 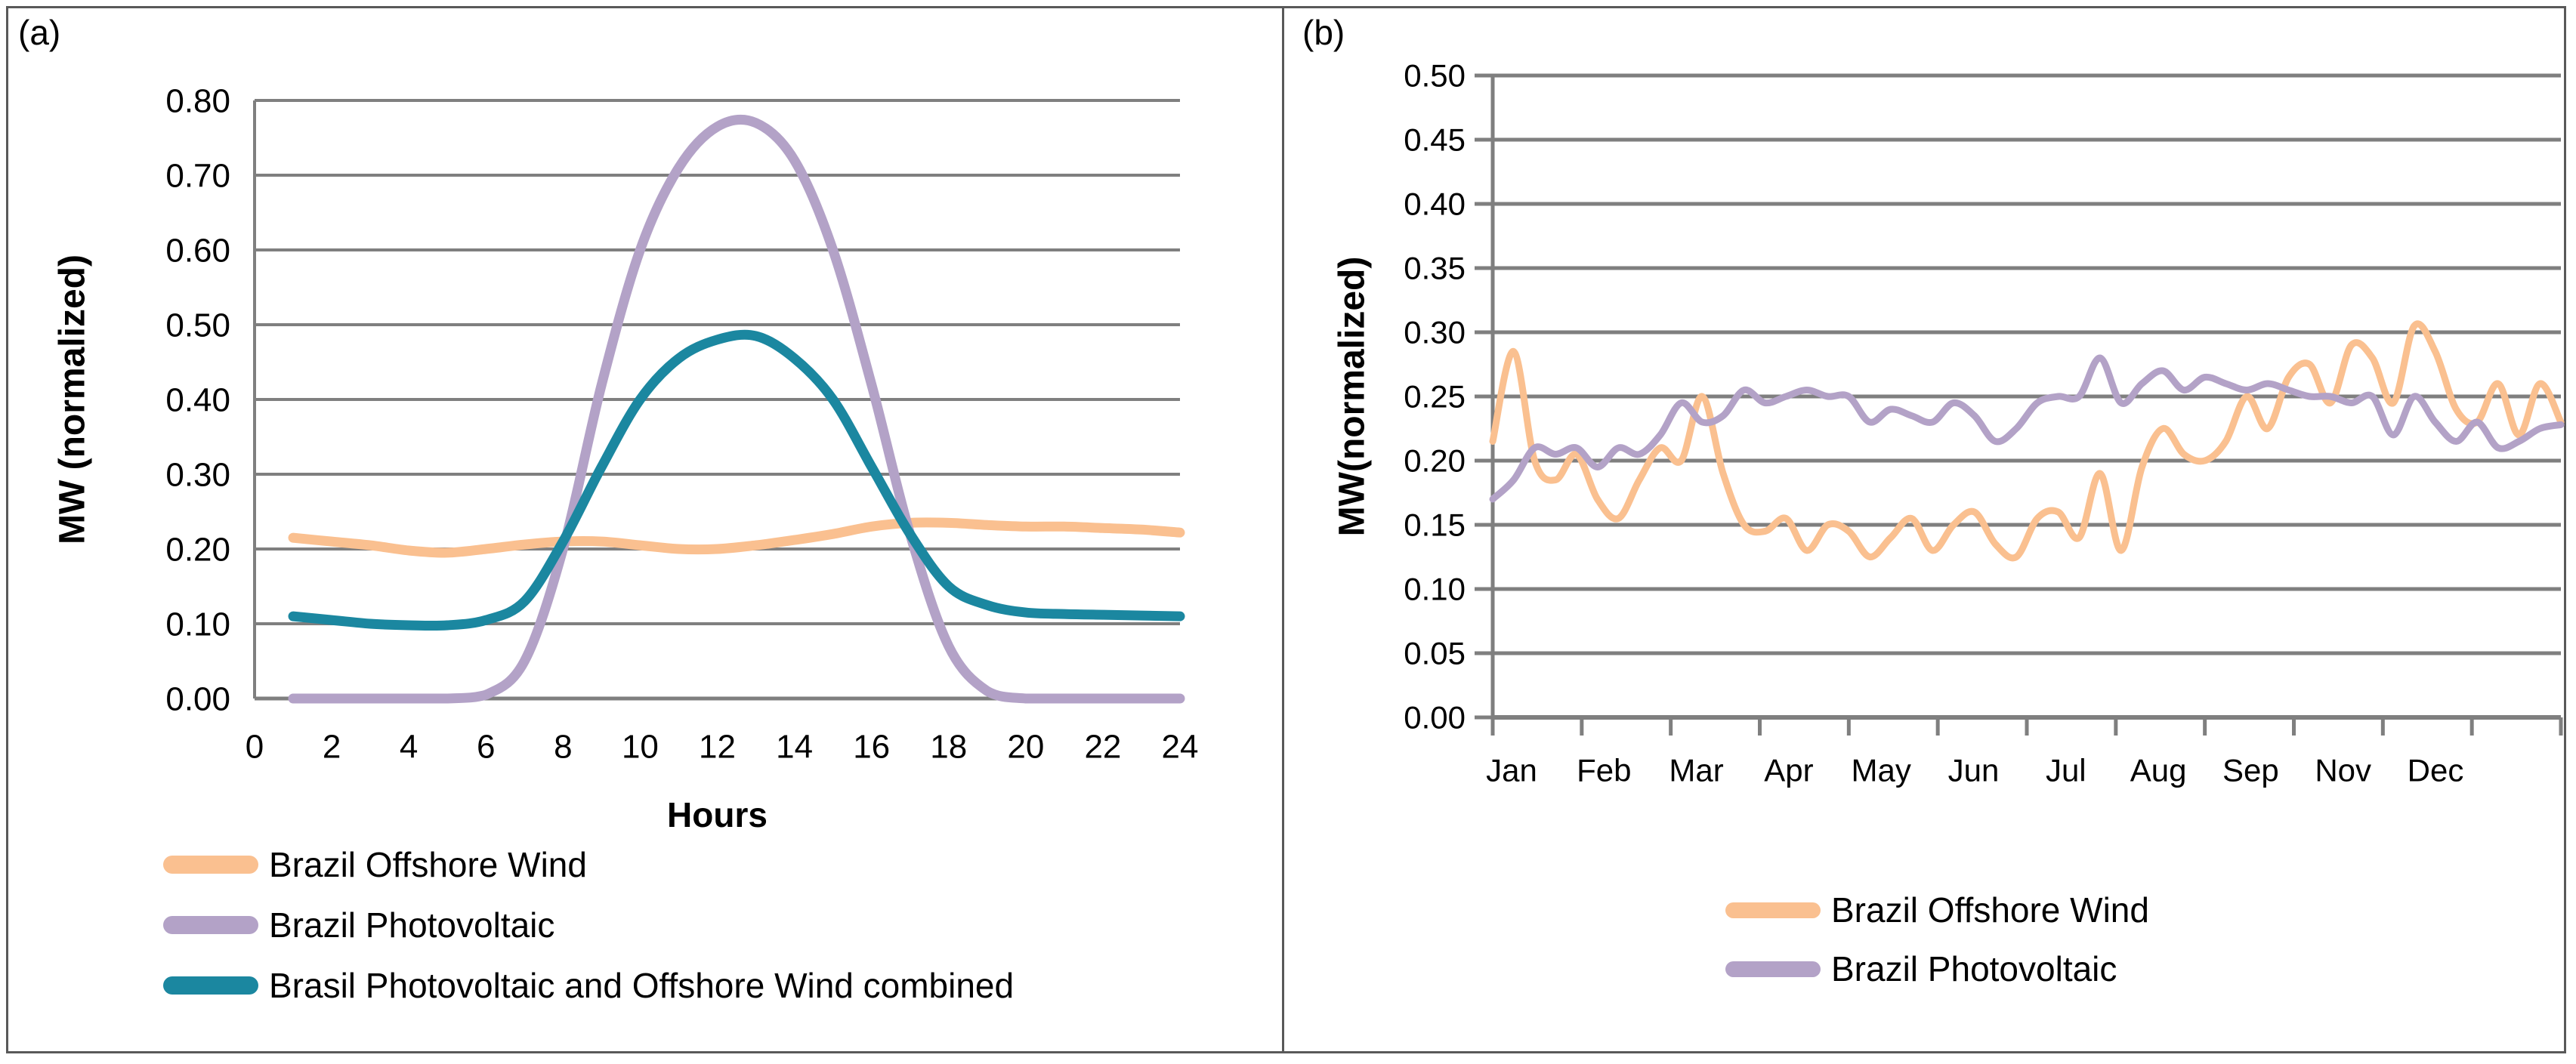 I want to click on y-tick-label: 0.70, so click(x=197, y=175).